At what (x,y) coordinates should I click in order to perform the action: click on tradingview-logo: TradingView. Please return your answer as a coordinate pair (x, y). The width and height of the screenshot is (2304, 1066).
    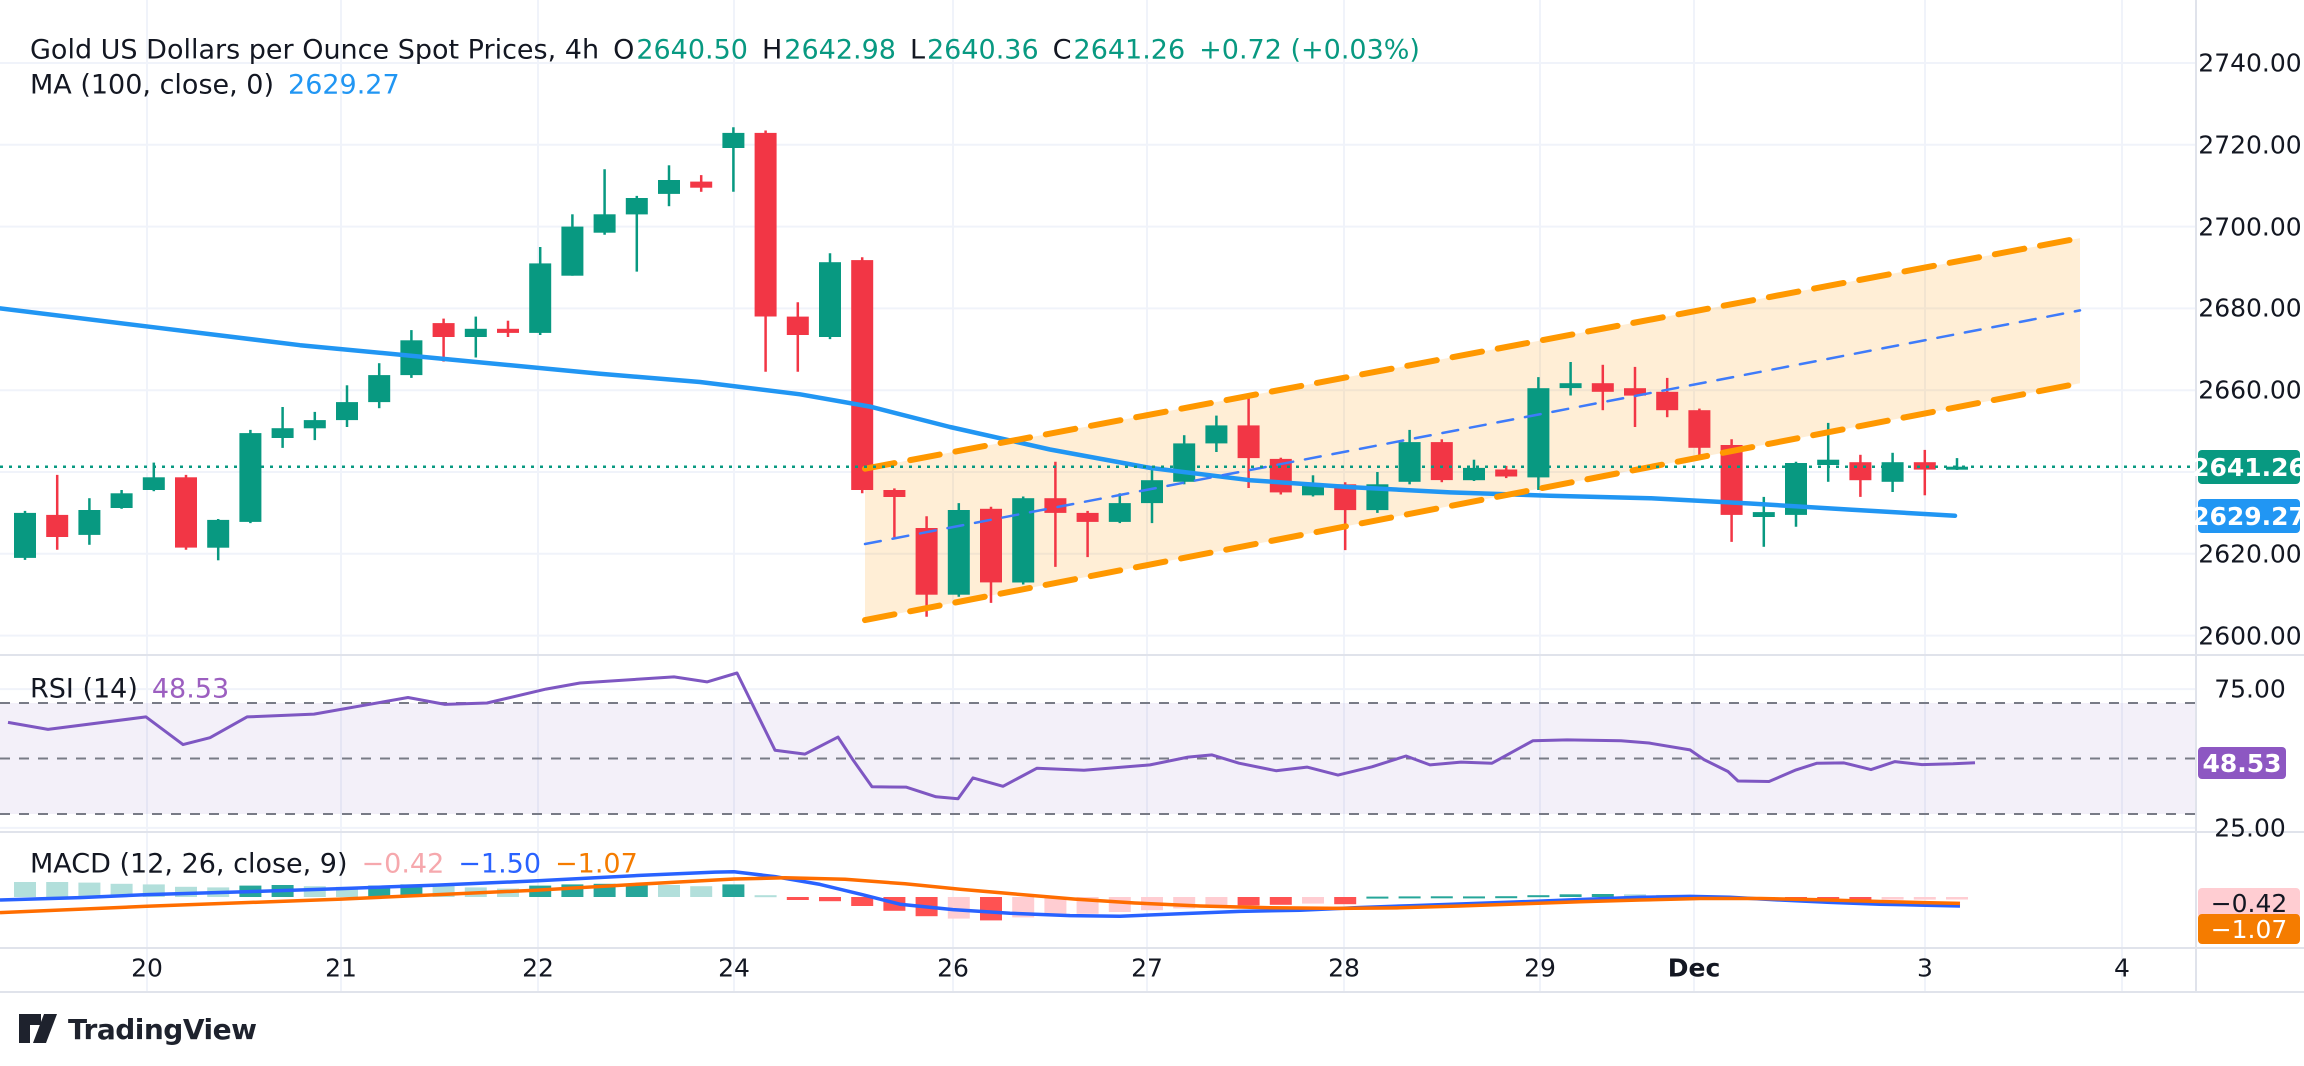
    Looking at the image, I should click on (137, 1029).